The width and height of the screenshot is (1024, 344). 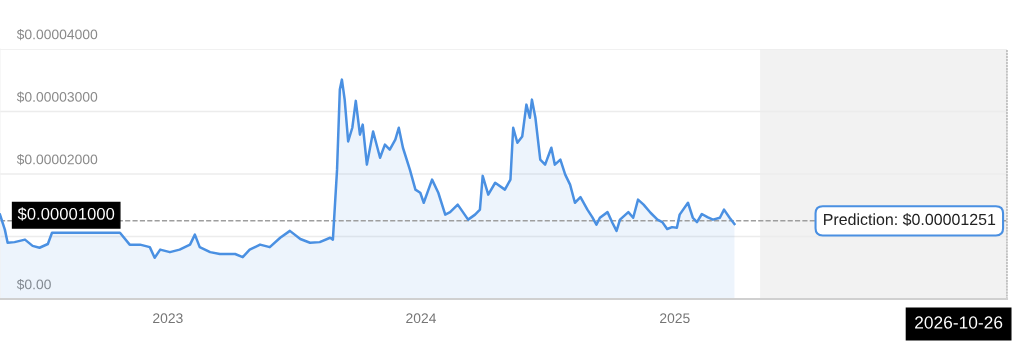 I want to click on text: 2026-10-26, so click(x=959, y=322).